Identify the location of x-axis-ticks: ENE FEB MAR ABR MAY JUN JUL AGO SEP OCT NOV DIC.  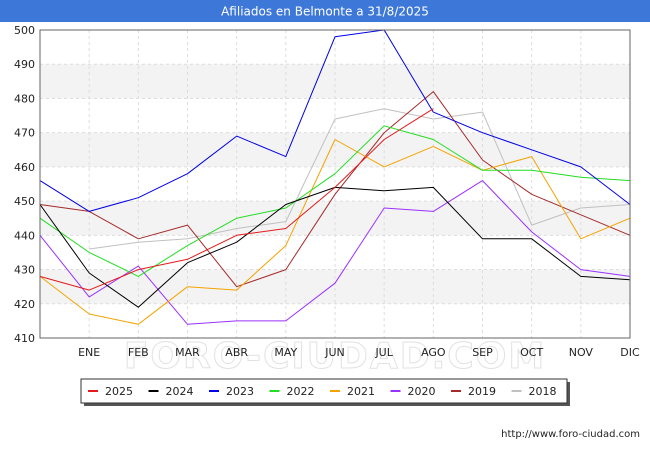
(359, 352).